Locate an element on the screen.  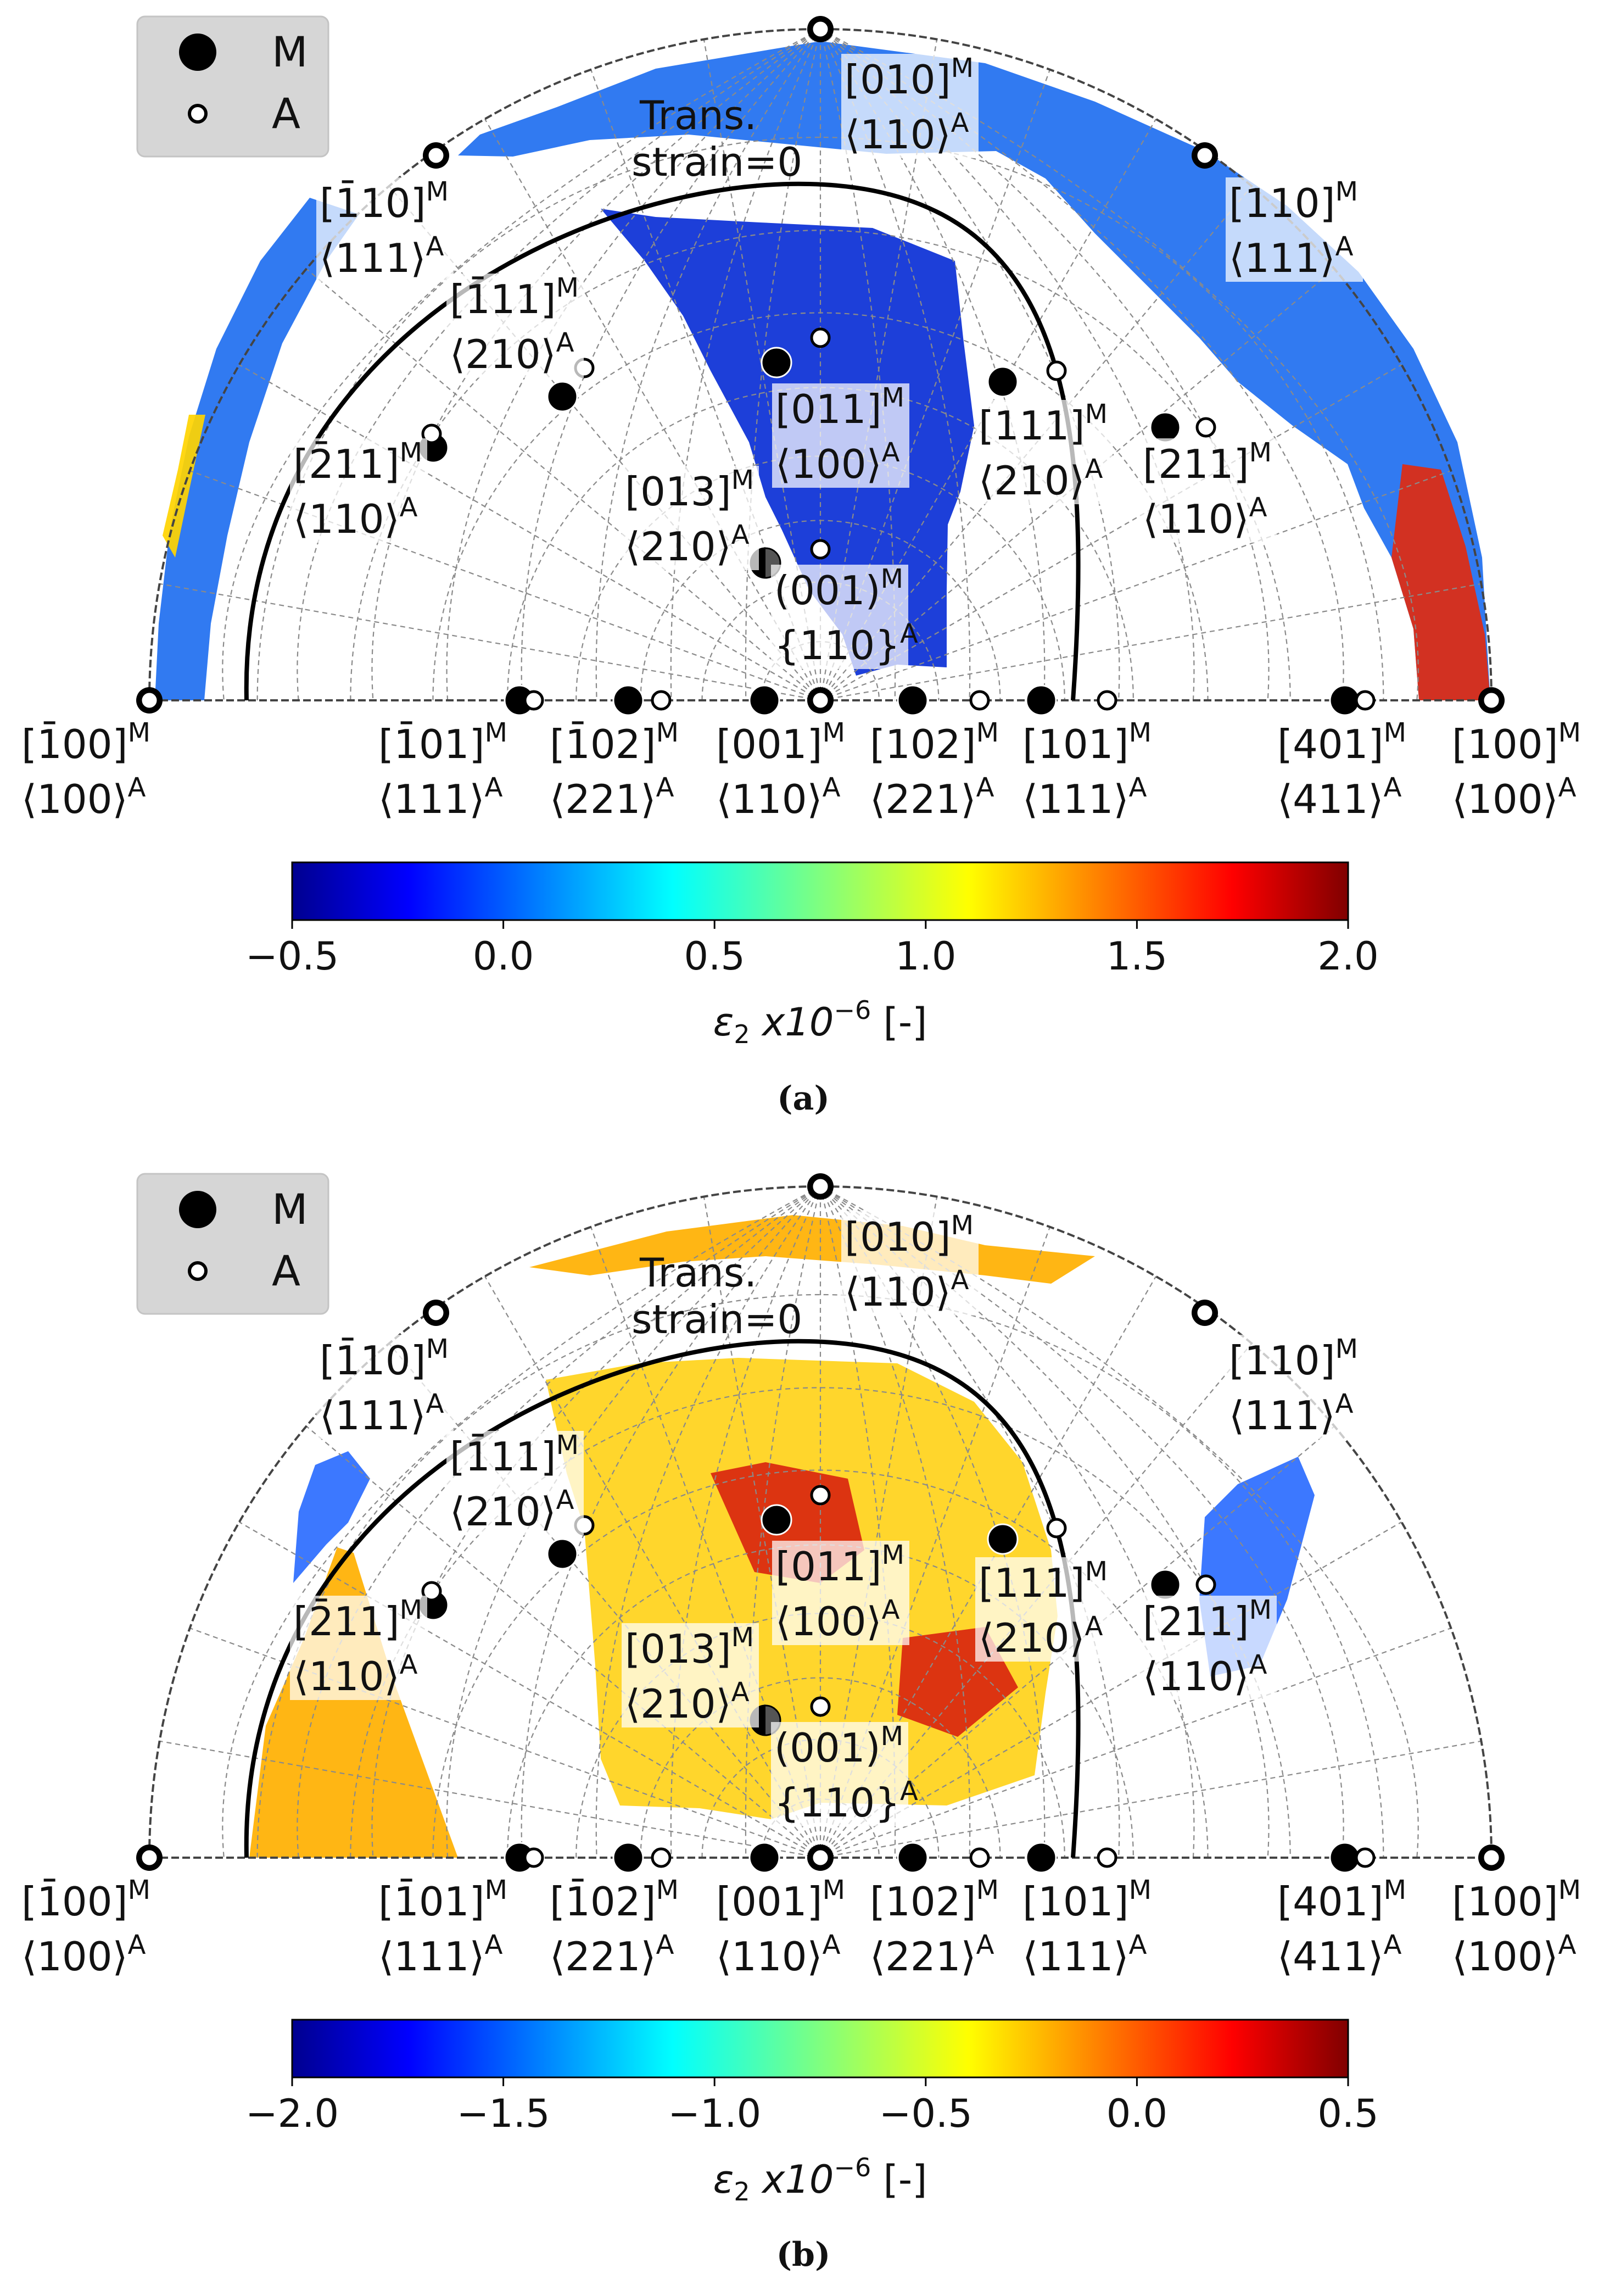
legend-entry-label: M is located at coordinates (290, 1209).